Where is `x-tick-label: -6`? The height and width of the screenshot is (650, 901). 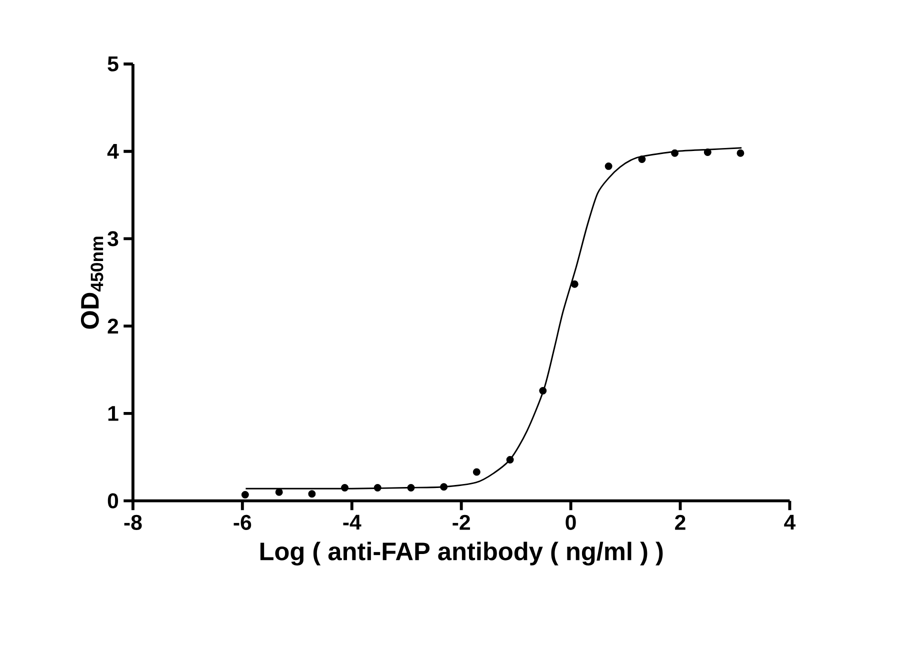 x-tick-label: -6 is located at coordinates (243, 522).